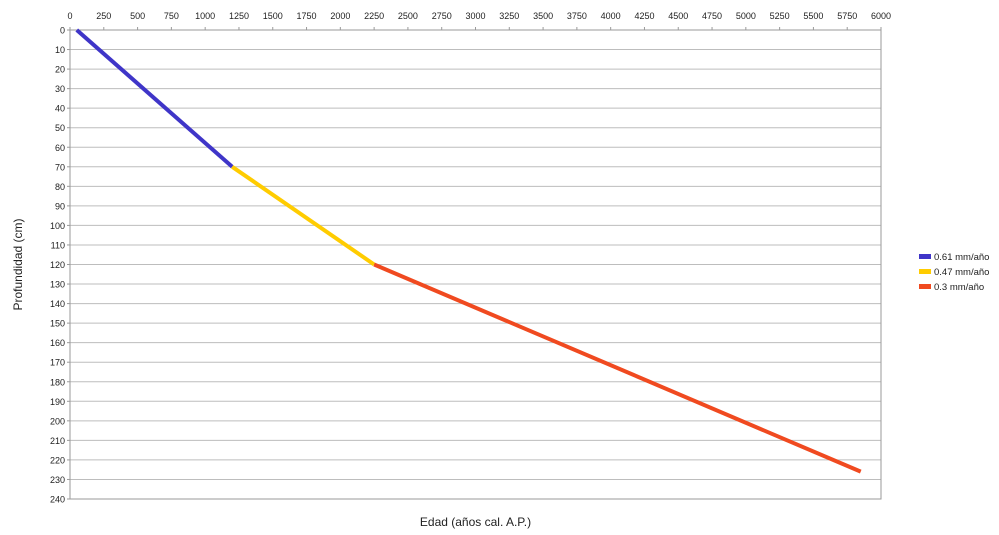  What do you see at coordinates (60, 187) in the screenshot?
I see `y-tick-label: 80` at bounding box center [60, 187].